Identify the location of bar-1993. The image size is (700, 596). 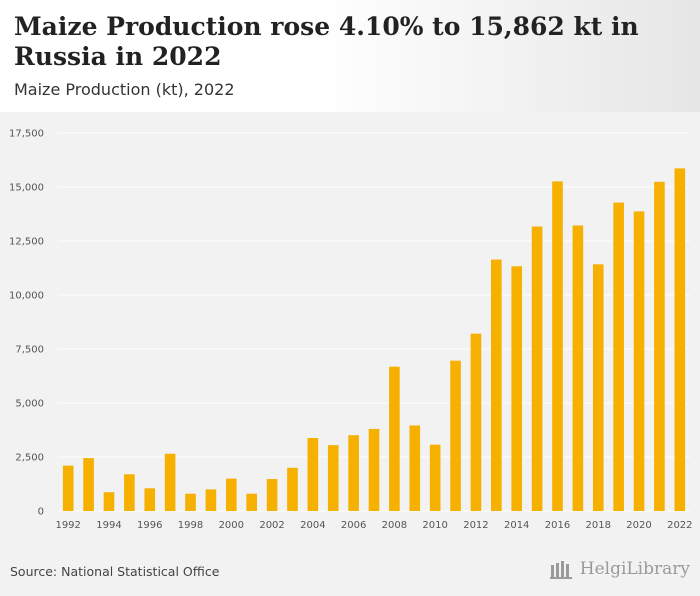
(88, 484).